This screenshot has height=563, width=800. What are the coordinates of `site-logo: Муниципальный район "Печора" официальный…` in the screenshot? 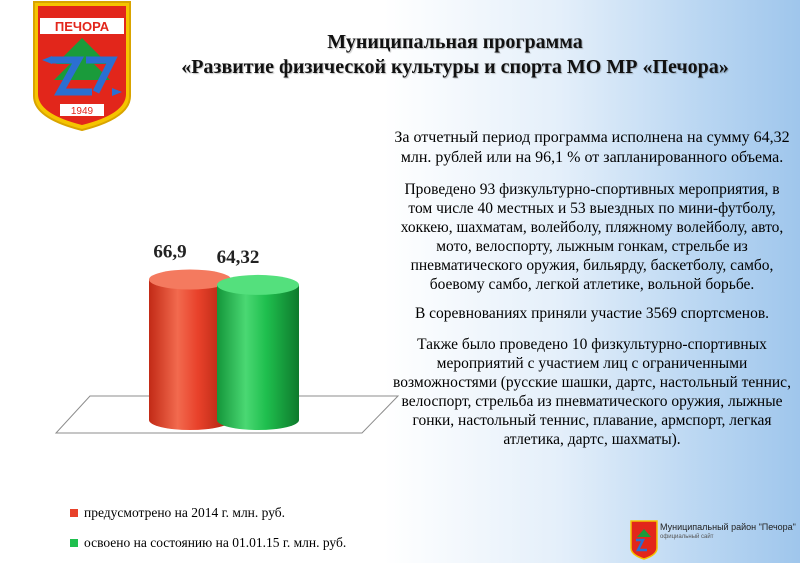 It's located at (715, 541).